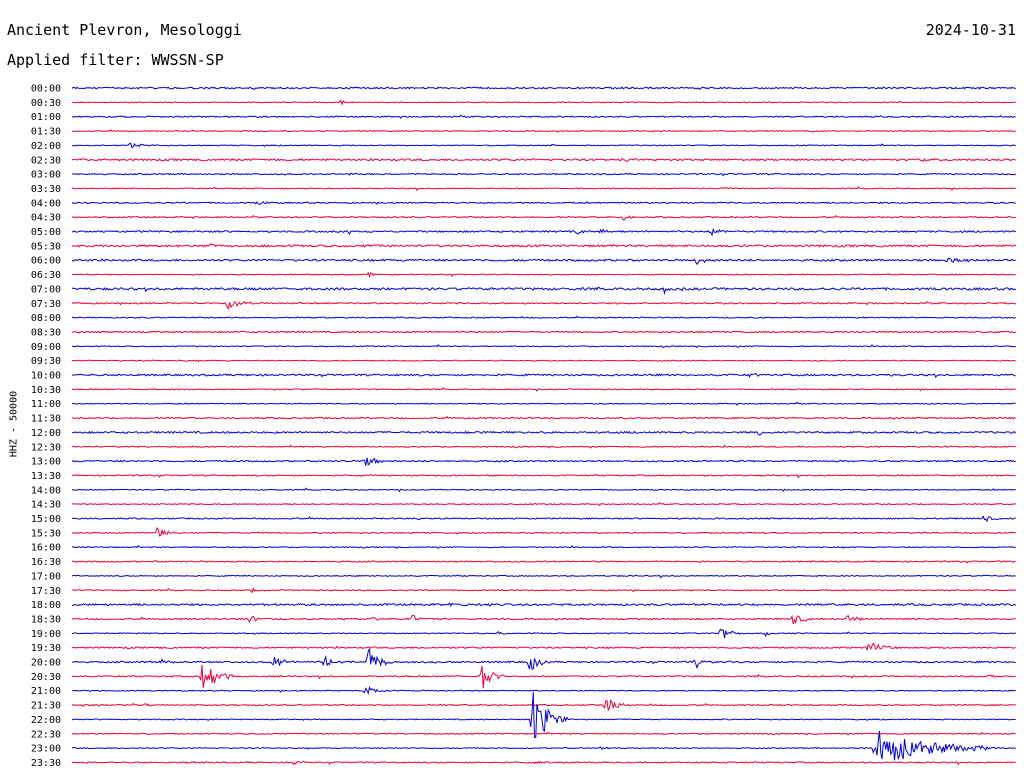  Describe the element at coordinates (46, 634) in the screenshot. I see `row-time-label: 19:00` at that location.